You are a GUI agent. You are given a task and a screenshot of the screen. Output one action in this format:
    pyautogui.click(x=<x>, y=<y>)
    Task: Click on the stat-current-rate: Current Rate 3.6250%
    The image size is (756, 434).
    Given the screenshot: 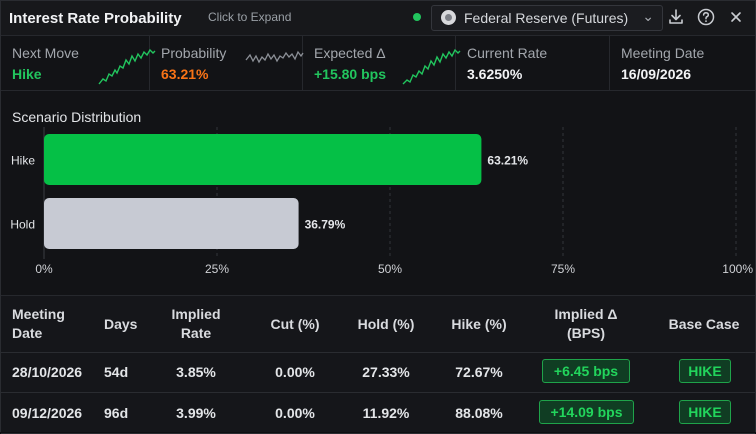 What is the action you would take?
    pyautogui.click(x=533, y=63)
    